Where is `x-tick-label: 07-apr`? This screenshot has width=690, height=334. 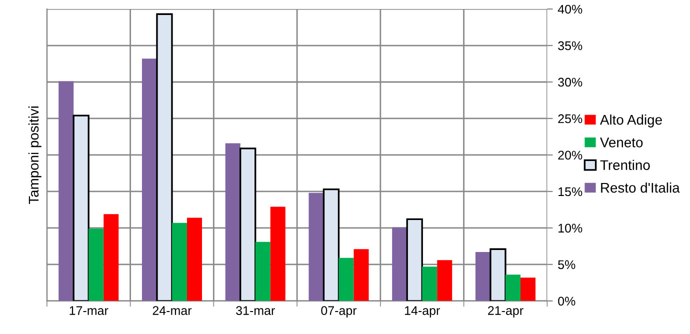
x-tick-label: 07-apr is located at coordinates (339, 312).